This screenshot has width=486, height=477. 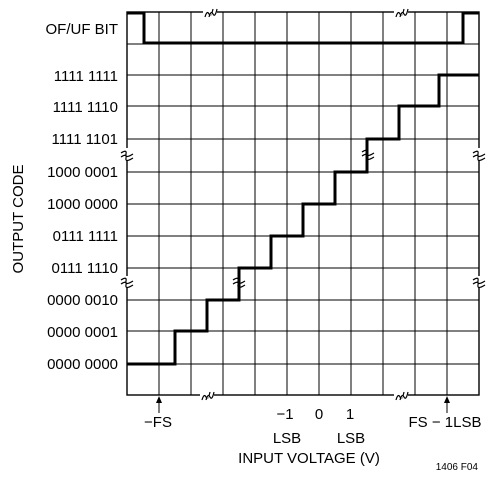 What do you see at coordinates (479, 282) in the screenshot?
I see `break-right-lower` at bounding box center [479, 282].